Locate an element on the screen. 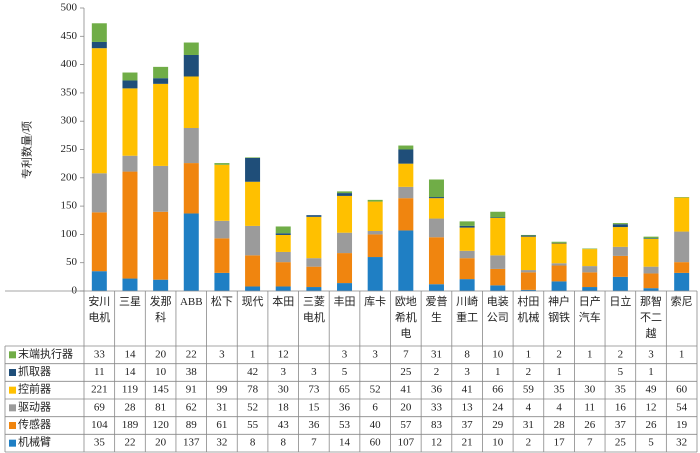  table-cell: 55 is located at coordinates (253, 425).